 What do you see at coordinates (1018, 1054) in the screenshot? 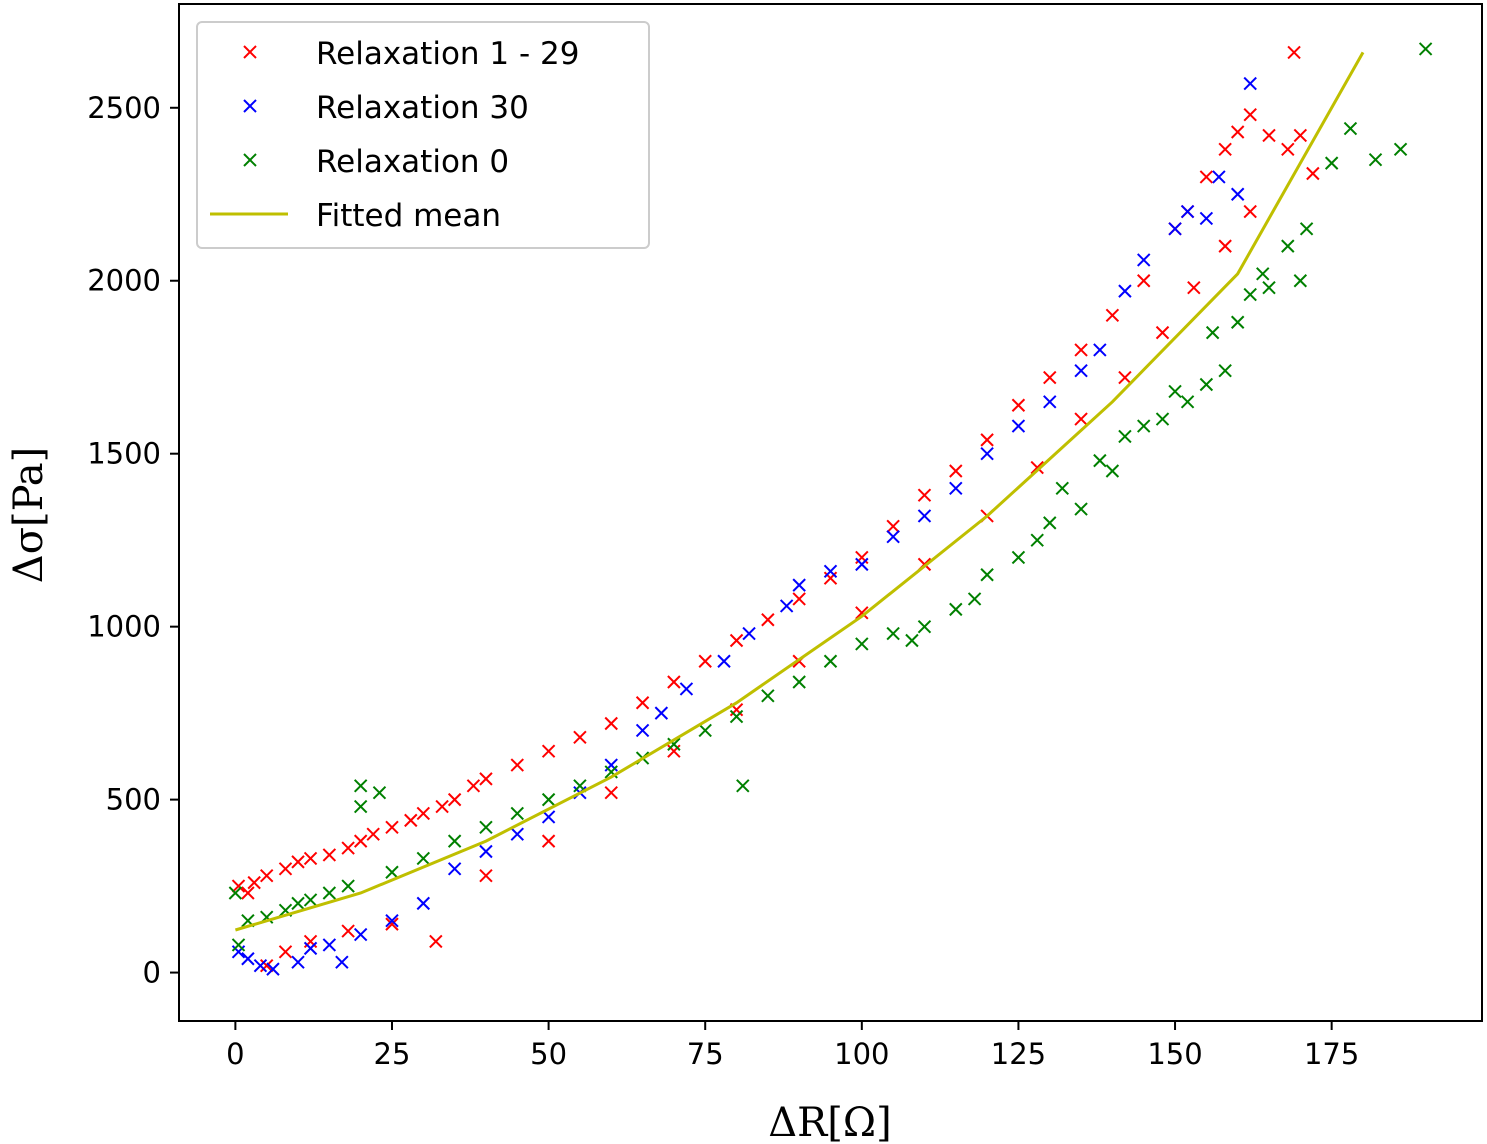
I see `x-tick-label: 125` at bounding box center [1018, 1054].